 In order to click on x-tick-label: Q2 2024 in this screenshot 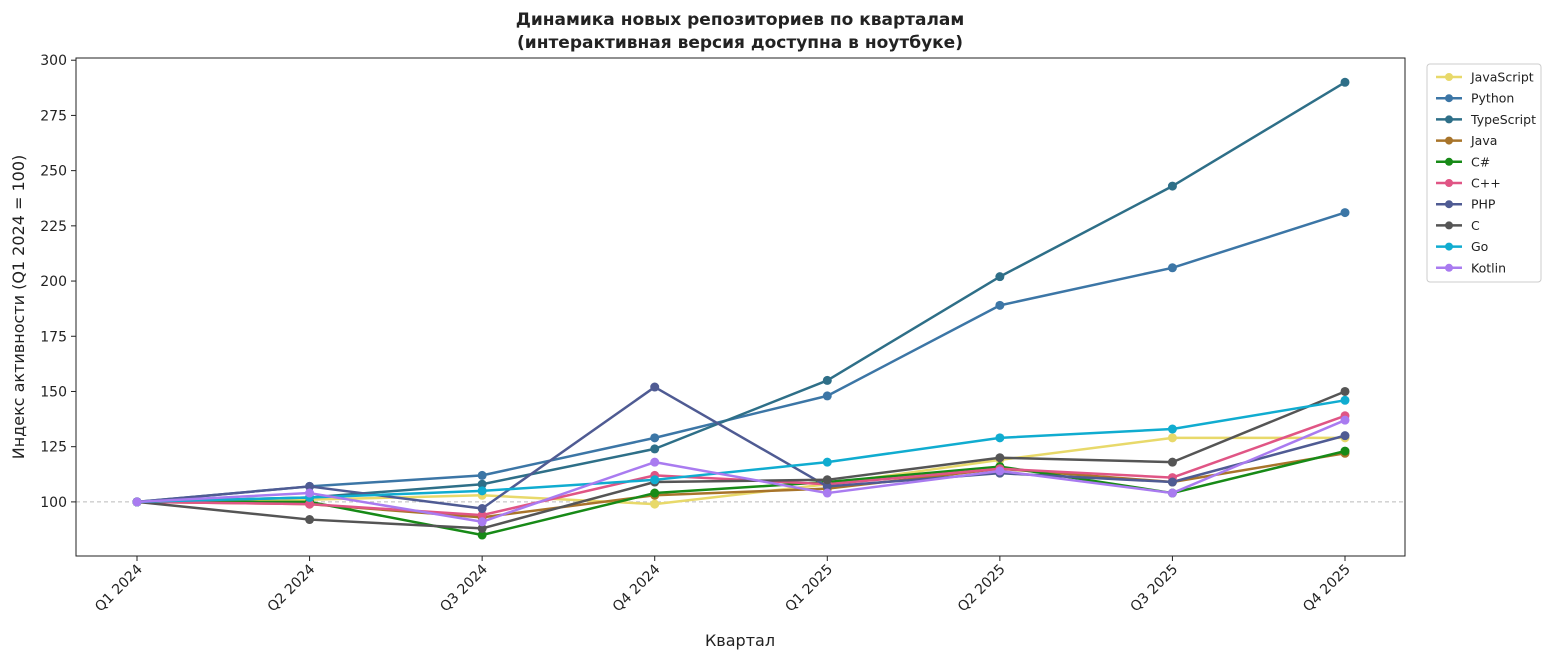, I will do `click(292, 588)`.